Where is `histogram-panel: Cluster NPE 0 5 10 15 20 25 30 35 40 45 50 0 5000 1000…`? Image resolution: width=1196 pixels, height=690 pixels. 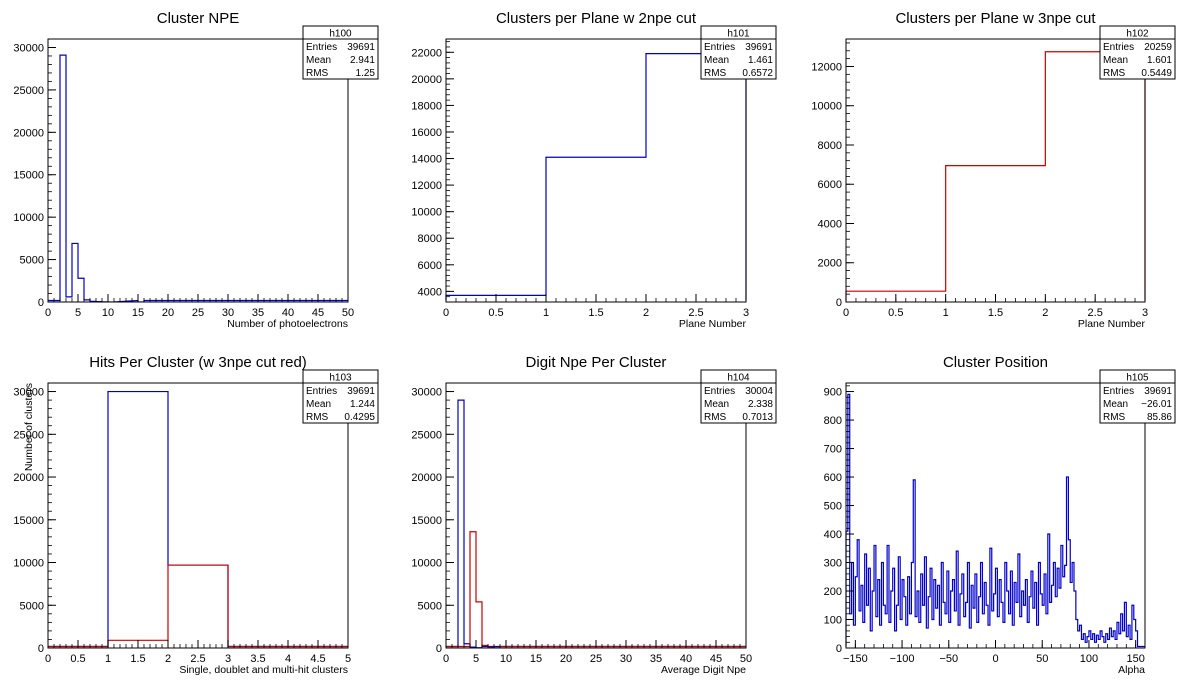 histogram-panel: Cluster NPE 0 5 10 15 20 25 30 35 40 45 50 0 5000 1000… is located at coordinates (196, 170).